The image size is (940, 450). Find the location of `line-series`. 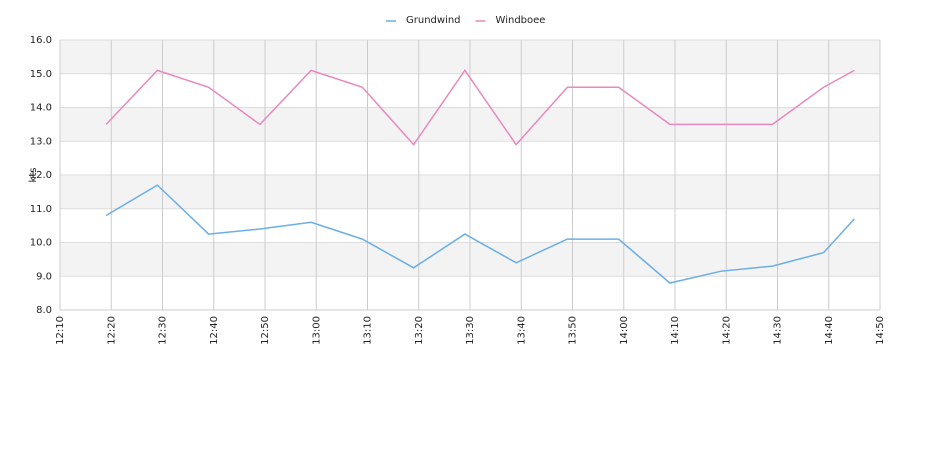

line-series is located at coordinates (480, 107).